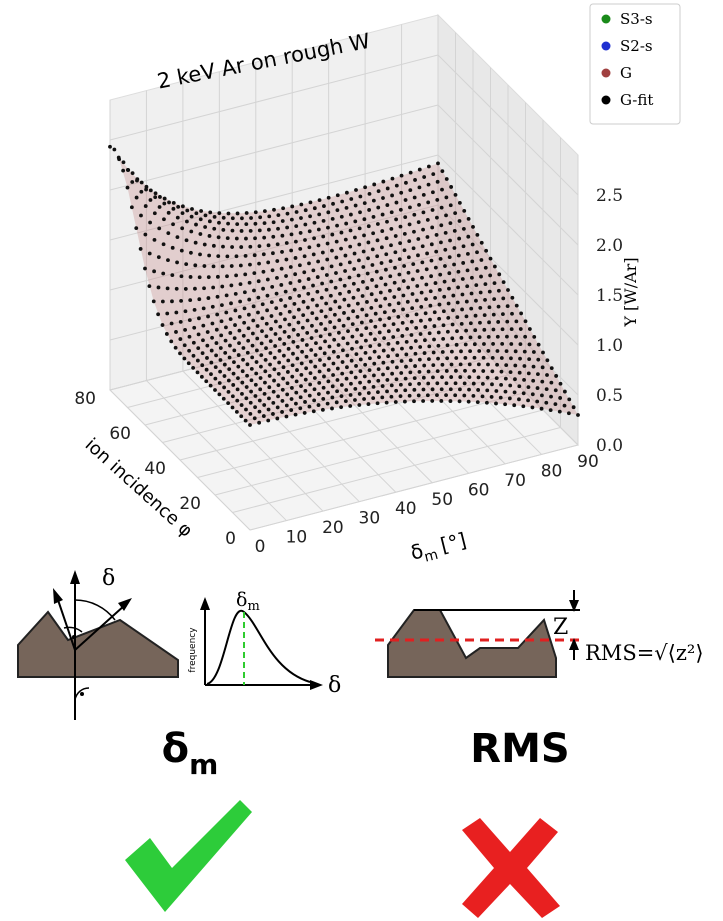 This screenshot has width=723, height=921. Describe the element at coordinates (248, 601) in the screenshot. I see `peak-label: δm` at that location.